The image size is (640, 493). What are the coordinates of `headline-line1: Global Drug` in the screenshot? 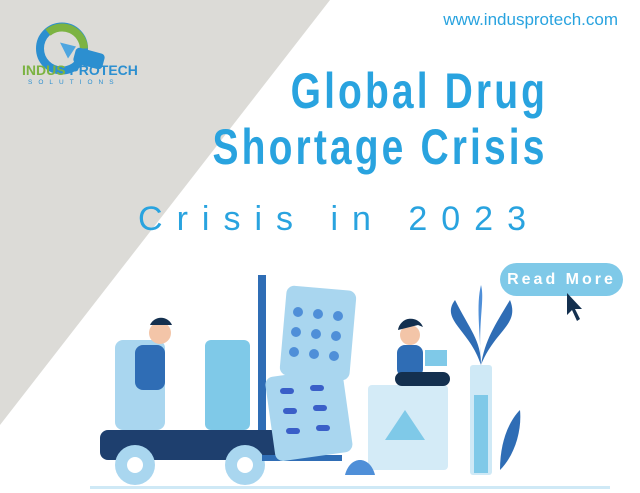 It's located at (419, 91).